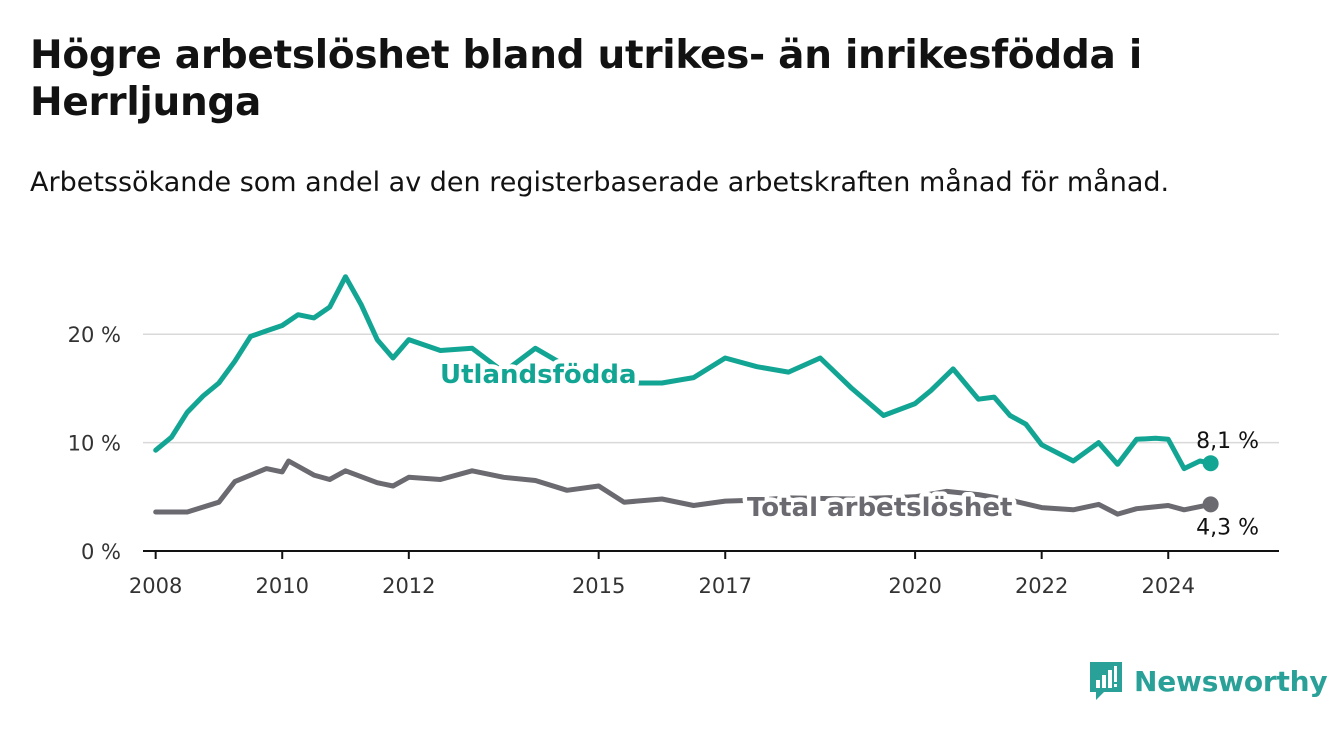 The height and width of the screenshot is (734, 1340). What do you see at coordinates (155, 586) in the screenshot?
I see `x-tick-label: 2008` at bounding box center [155, 586].